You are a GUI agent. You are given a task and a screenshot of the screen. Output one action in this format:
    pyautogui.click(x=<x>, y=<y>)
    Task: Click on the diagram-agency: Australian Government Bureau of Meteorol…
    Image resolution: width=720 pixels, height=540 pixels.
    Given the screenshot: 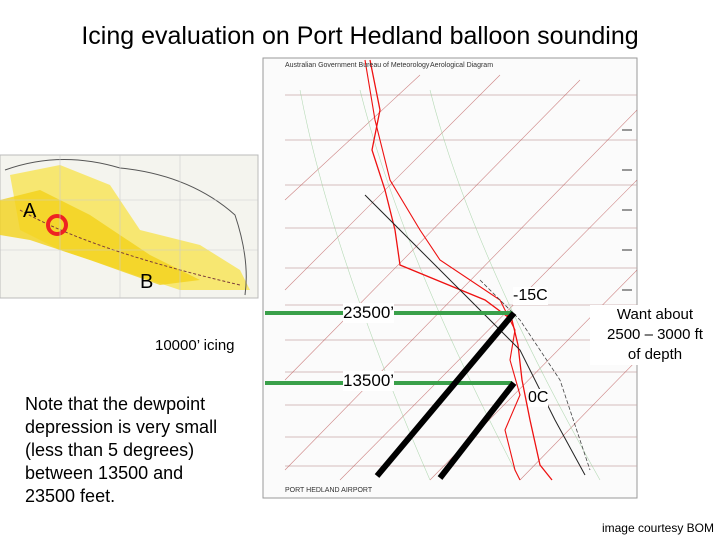 What is the action you would take?
    pyautogui.click(x=357, y=65)
    